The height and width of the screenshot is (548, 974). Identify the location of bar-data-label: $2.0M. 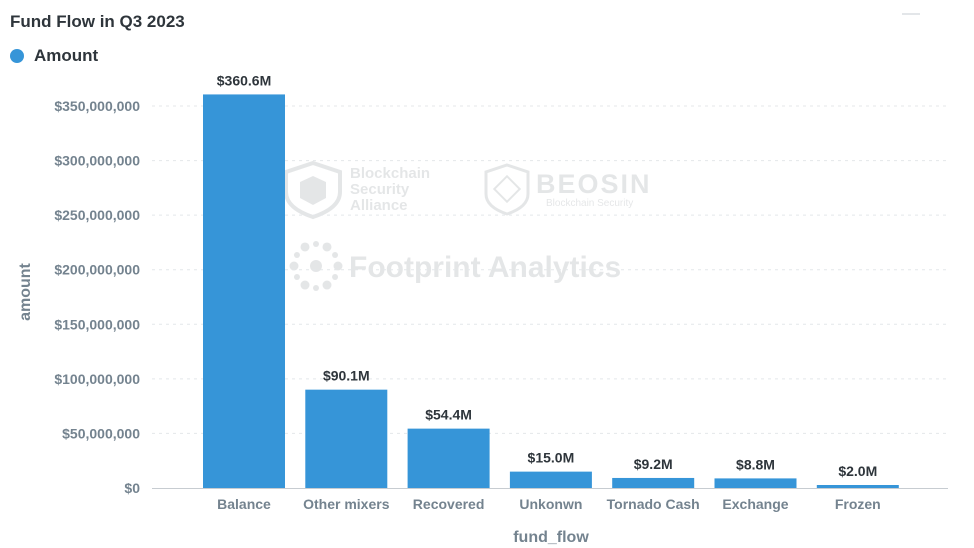
(857, 471).